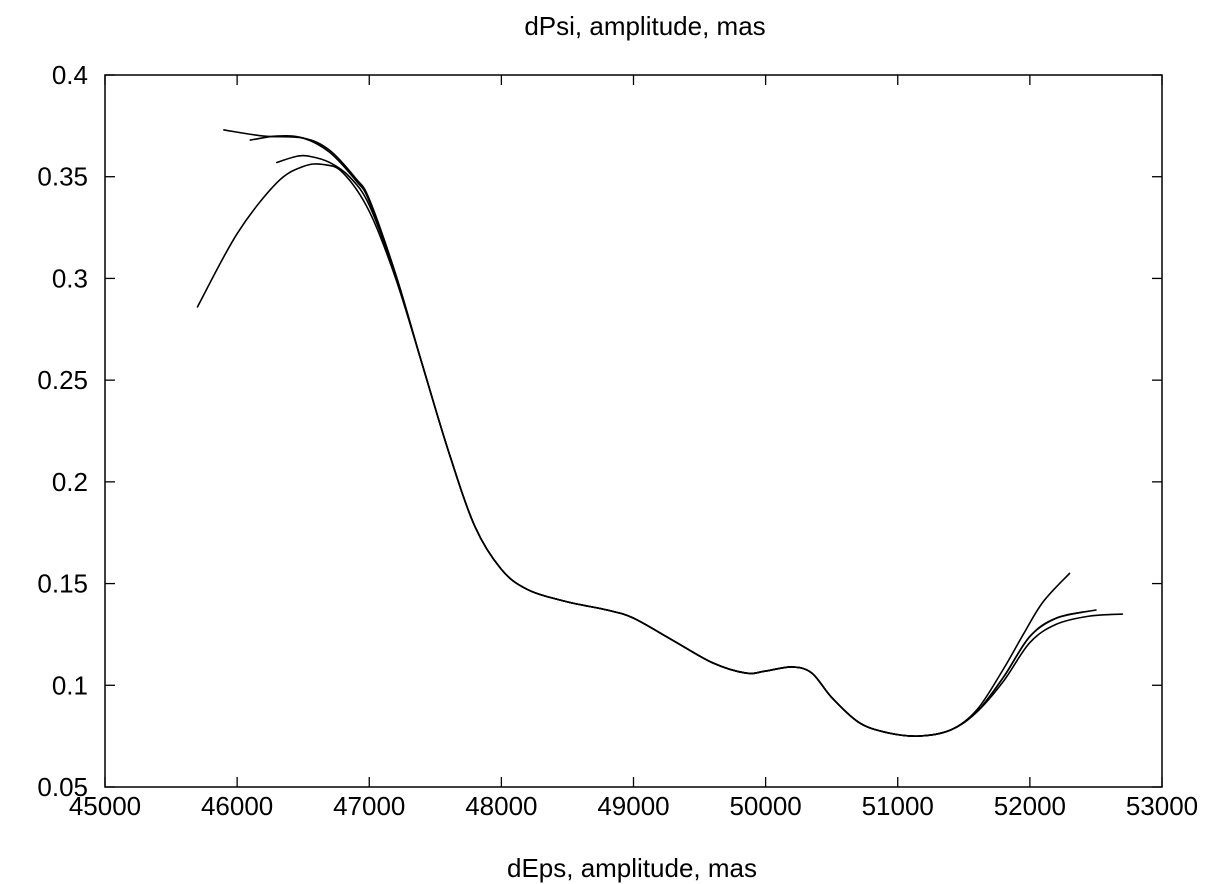  I want to click on x-tick-label: 50000, so click(765, 806).